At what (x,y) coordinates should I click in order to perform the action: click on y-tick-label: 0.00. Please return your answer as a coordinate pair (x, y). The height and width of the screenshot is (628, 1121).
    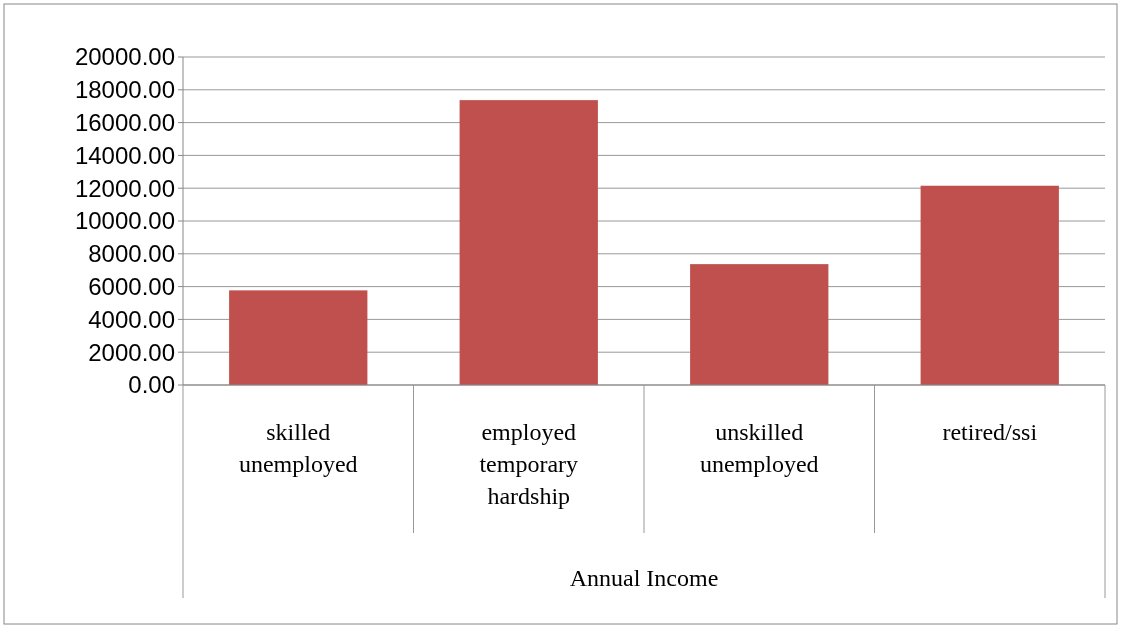
    Looking at the image, I should click on (151, 385).